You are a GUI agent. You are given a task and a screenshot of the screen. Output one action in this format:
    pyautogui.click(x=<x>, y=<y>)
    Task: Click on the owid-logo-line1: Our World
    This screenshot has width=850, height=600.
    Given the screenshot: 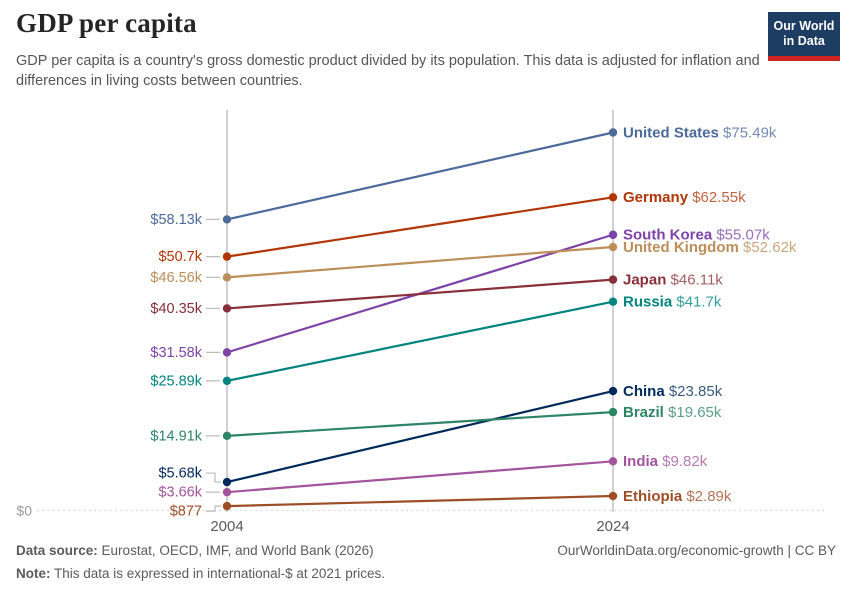 What is the action you would take?
    pyautogui.click(x=804, y=26)
    